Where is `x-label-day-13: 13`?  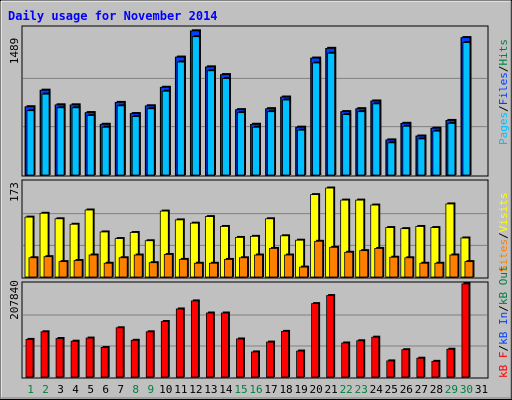 x-label-day-13: 13 is located at coordinates (210, 389).